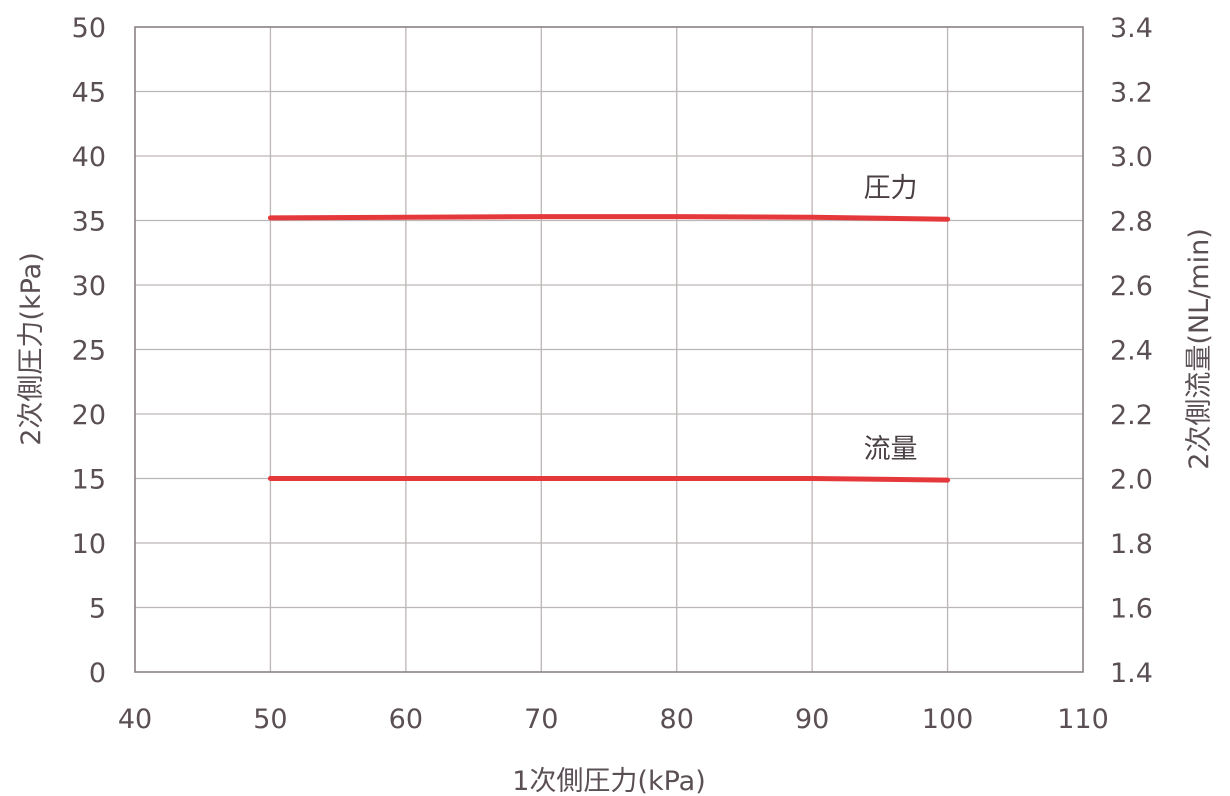 Image resolution: width=1230 pixels, height=796 pixels. I want to click on y2-tick-label: 1.8, so click(1131, 544).